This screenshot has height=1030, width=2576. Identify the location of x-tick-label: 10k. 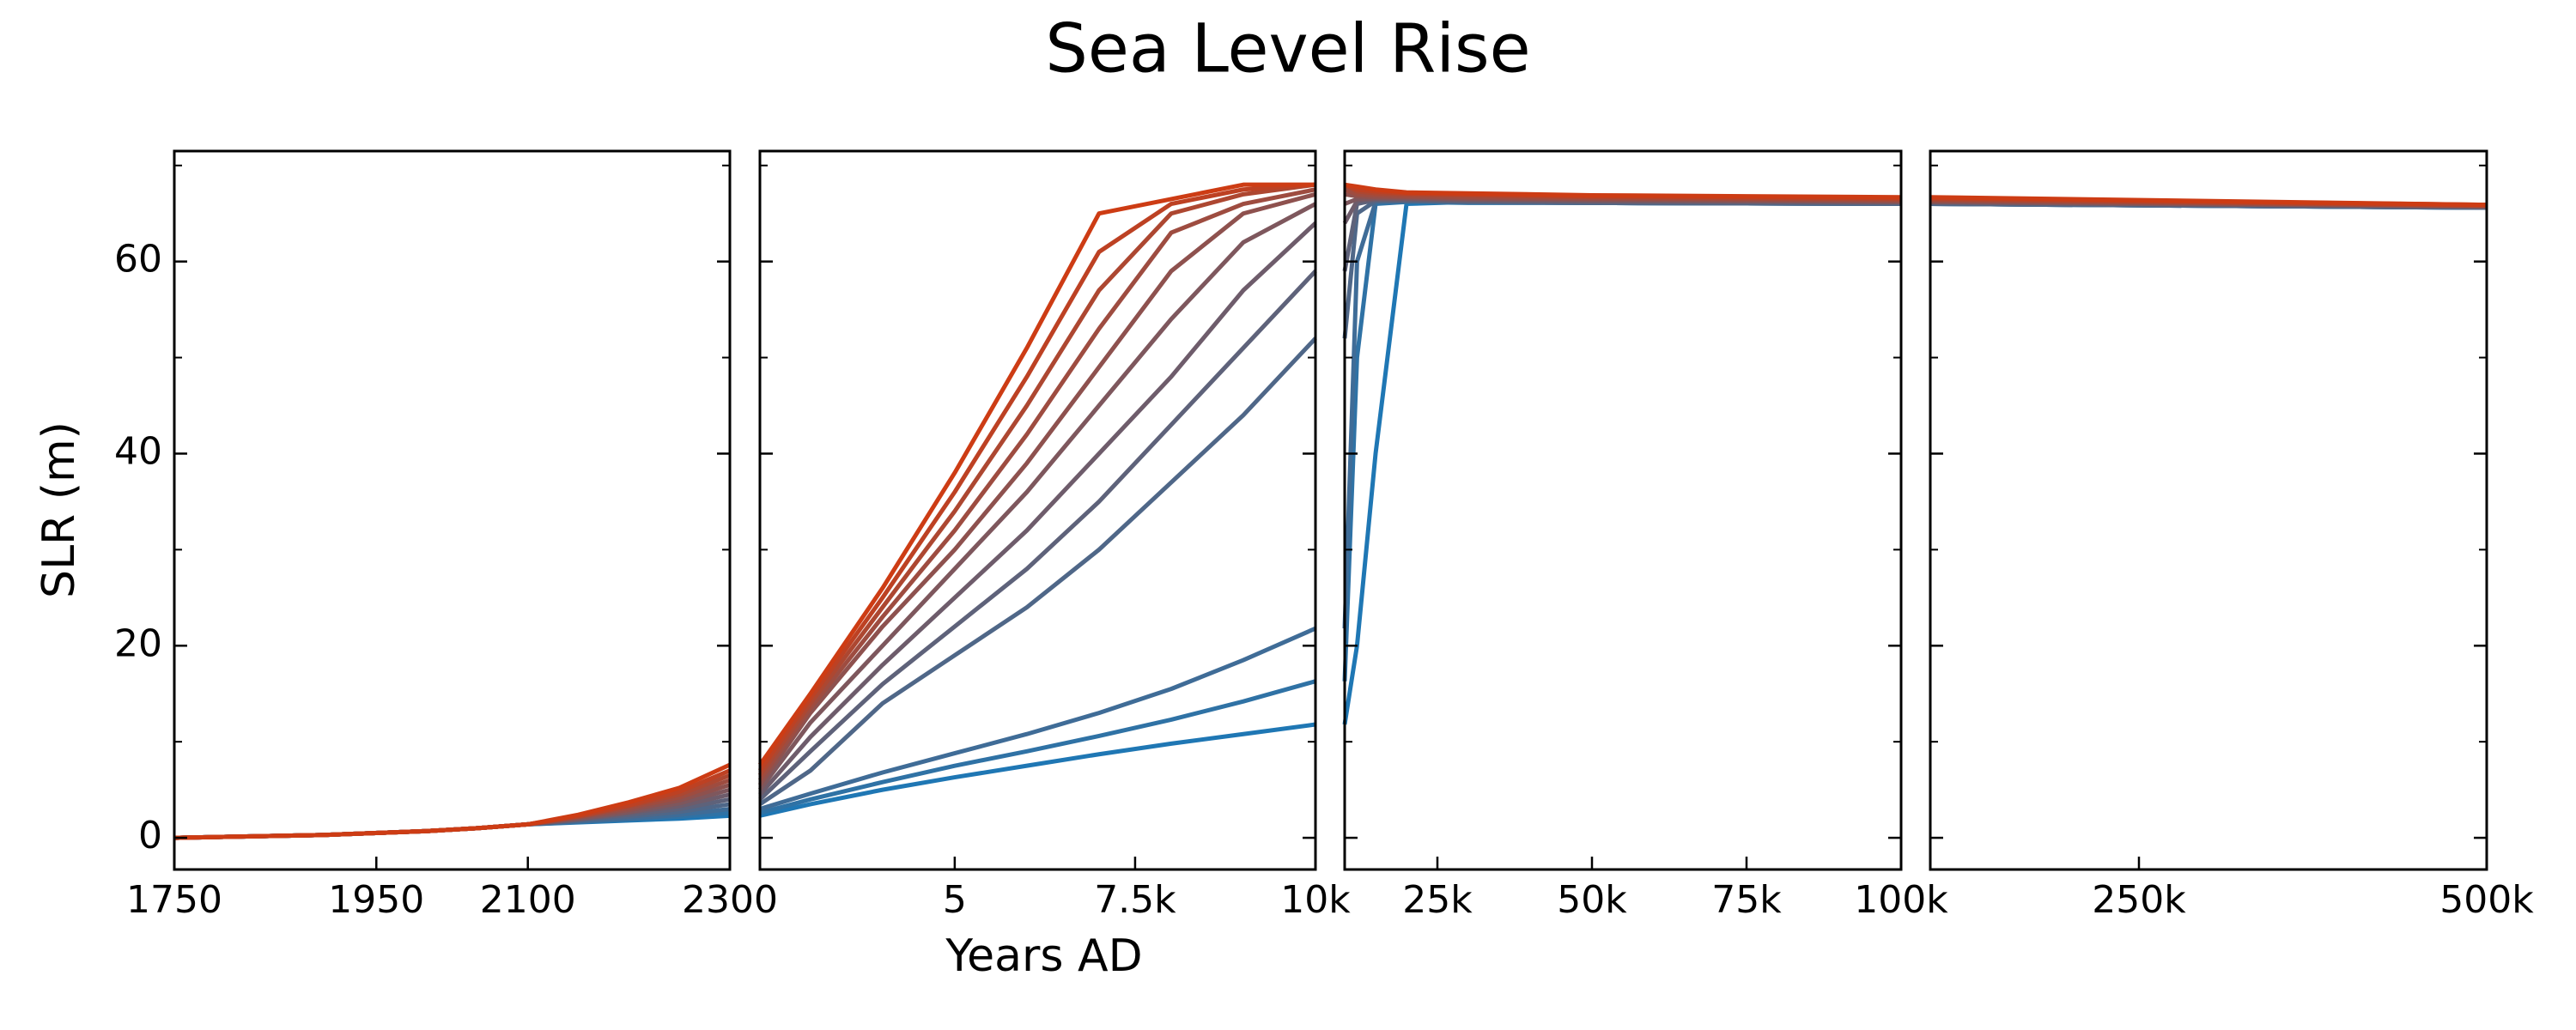
(1316, 900).